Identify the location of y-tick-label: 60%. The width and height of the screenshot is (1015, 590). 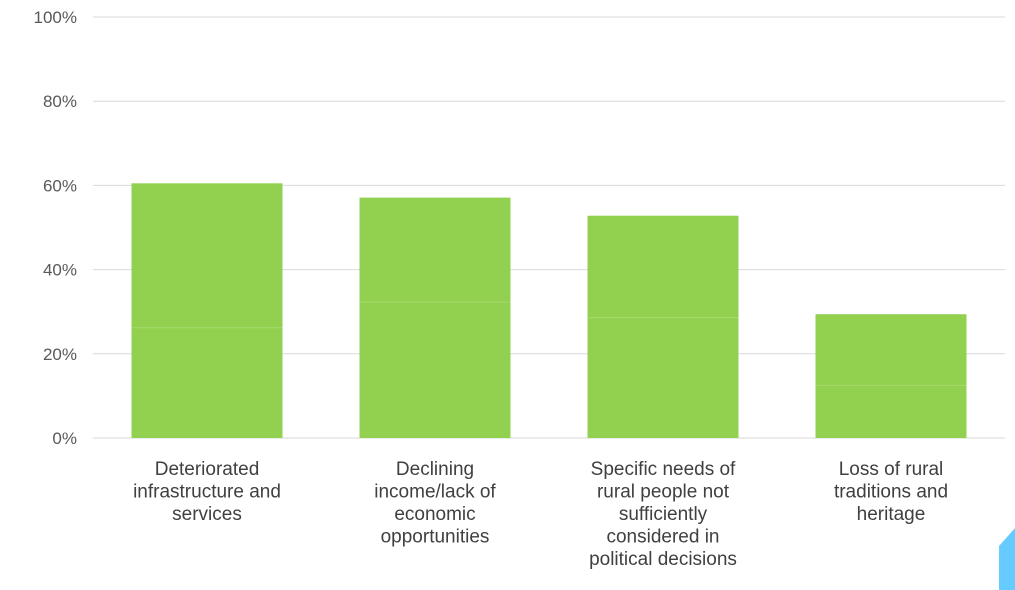
(60, 185).